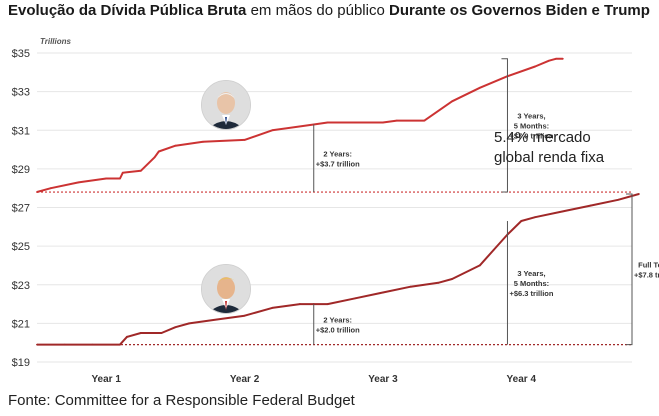 Image resolution: width=659 pixels, height=416 pixels. Describe the element at coordinates (21, 131) in the screenshot. I see `y-tick-label: $31` at that location.